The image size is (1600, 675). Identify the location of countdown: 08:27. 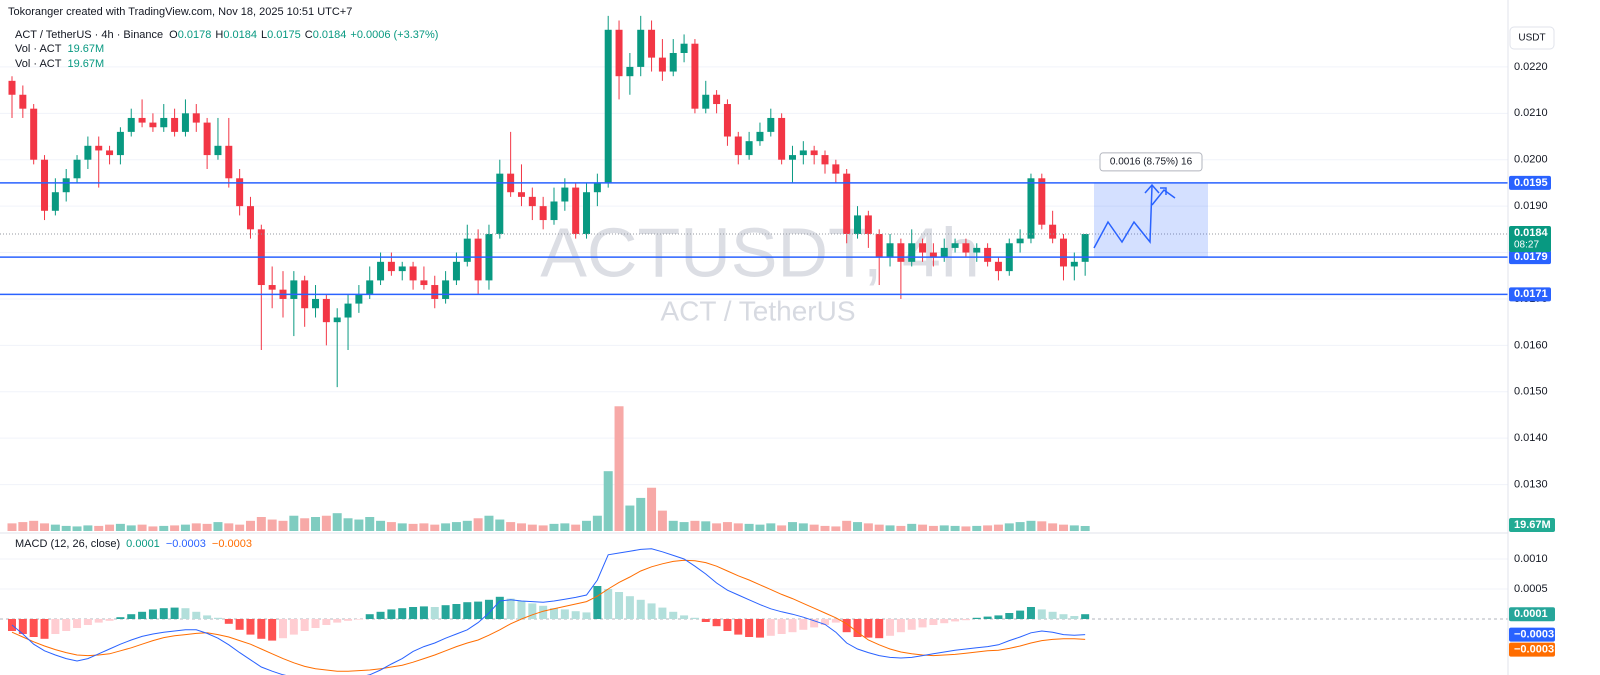
(1526, 245).